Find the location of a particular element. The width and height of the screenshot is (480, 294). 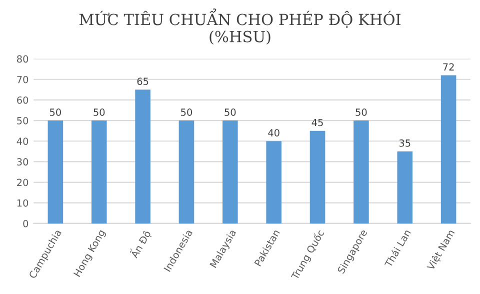

y-tick-label: 60 is located at coordinates (22, 100).